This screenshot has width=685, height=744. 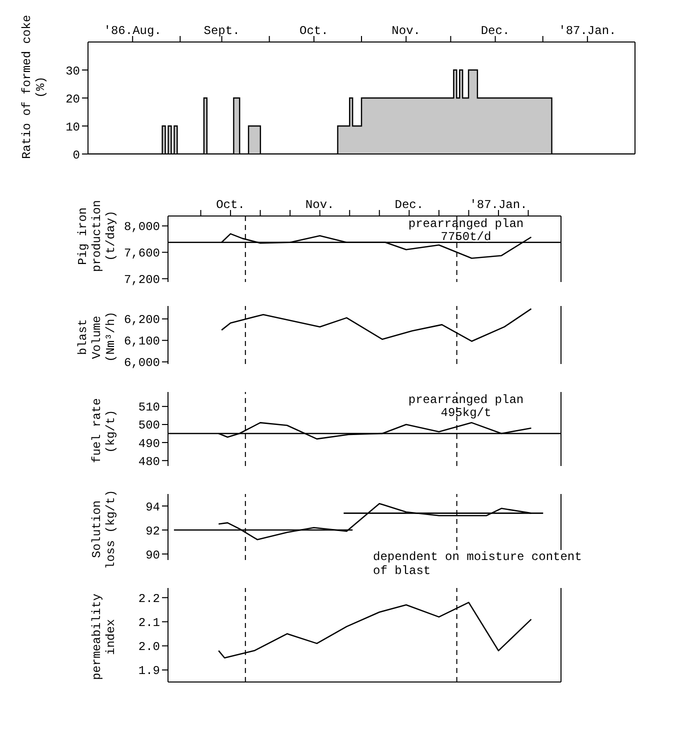 What do you see at coordinates (149, 407) in the screenshot?
I see `y-tick-label: 510` at bounding box center [149, 407].